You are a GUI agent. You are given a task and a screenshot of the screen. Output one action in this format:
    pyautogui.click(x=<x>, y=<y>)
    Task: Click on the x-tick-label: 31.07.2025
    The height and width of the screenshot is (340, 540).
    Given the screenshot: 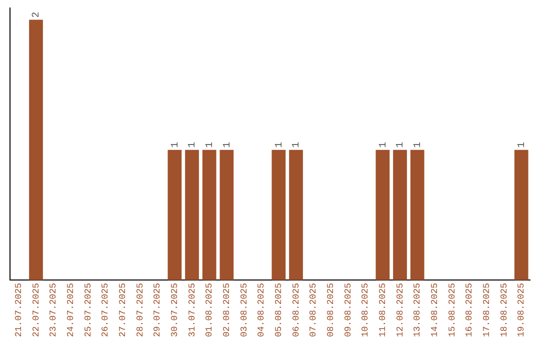 What is the action you would take?
    pyautogui.click(x=192, y=310)
    